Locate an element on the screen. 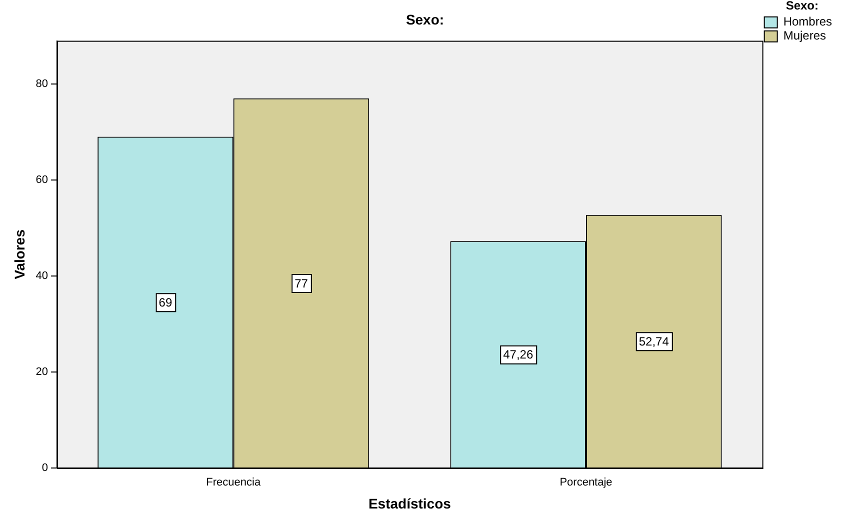 Image resolution: width=852 pixels, height=527 pixels. x-tick-label: Frecuencia is located at coordinates (234, 482).